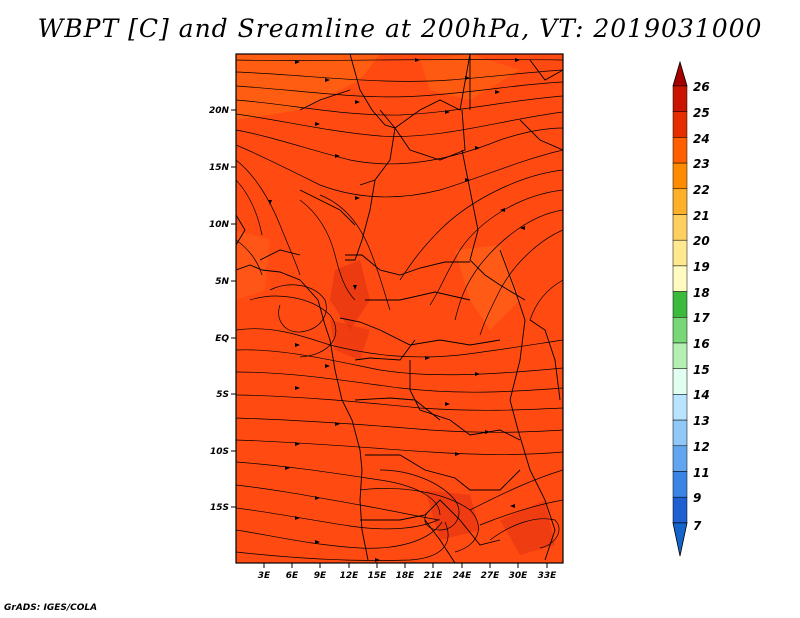 The height and width of the screenshot is (618, 800). I want to click on lon-label: 18E, so click(406, 576).